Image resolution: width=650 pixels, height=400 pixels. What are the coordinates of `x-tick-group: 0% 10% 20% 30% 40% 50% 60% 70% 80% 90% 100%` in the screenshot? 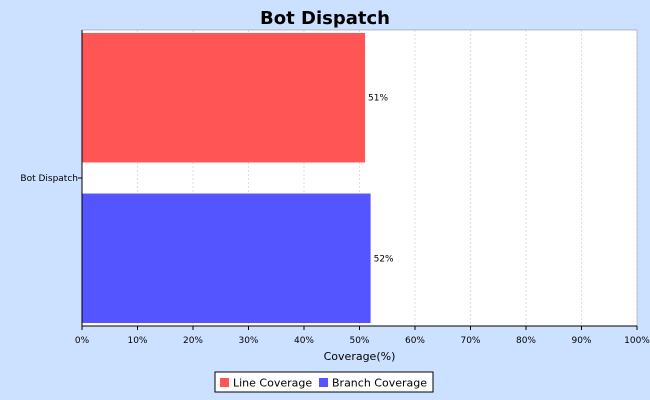 It's located at (362, 336).